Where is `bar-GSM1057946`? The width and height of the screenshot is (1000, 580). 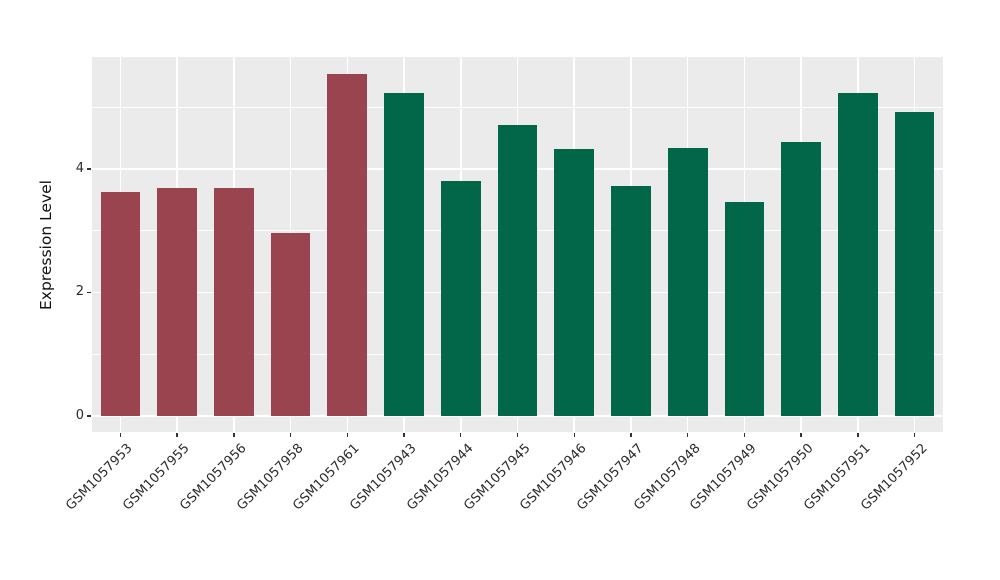
bar-GSM1057946 is located at coordinates (574, 282).